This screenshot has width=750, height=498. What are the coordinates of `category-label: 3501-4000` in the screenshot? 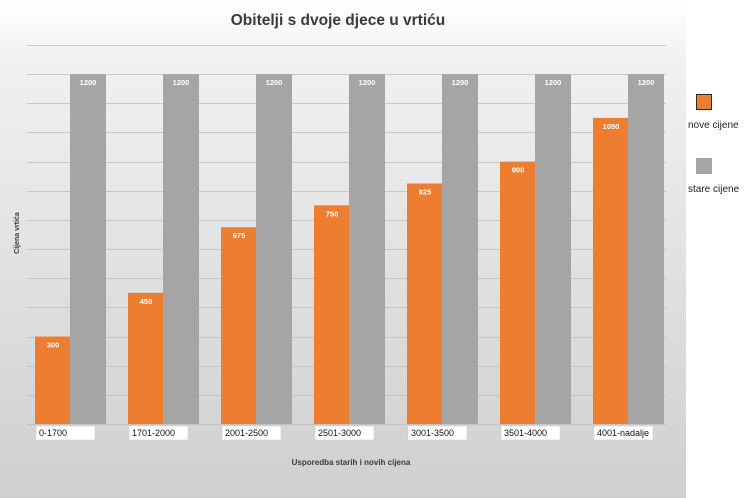 It's located at (525, 433).